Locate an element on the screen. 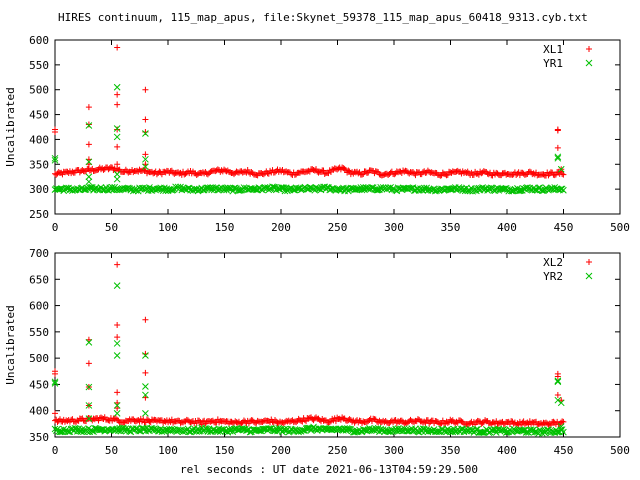  y-tick-label: 550 is located at coordinates (39, 65).